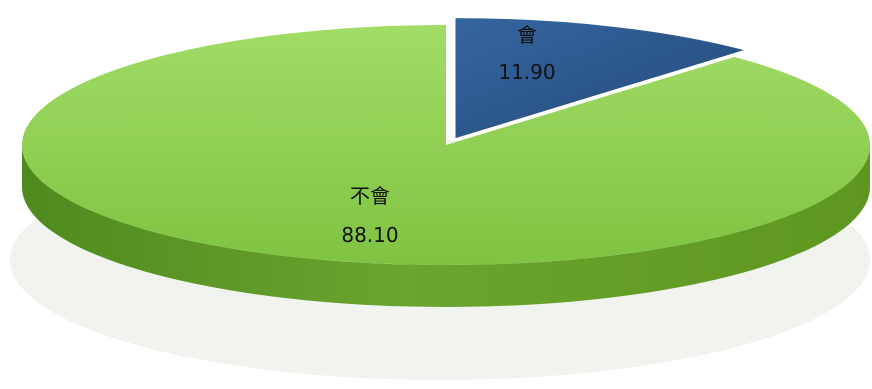 This screenshot has width=872, height=389. I want to click on slice-no-value-label: 88.10, so click(369, 235).